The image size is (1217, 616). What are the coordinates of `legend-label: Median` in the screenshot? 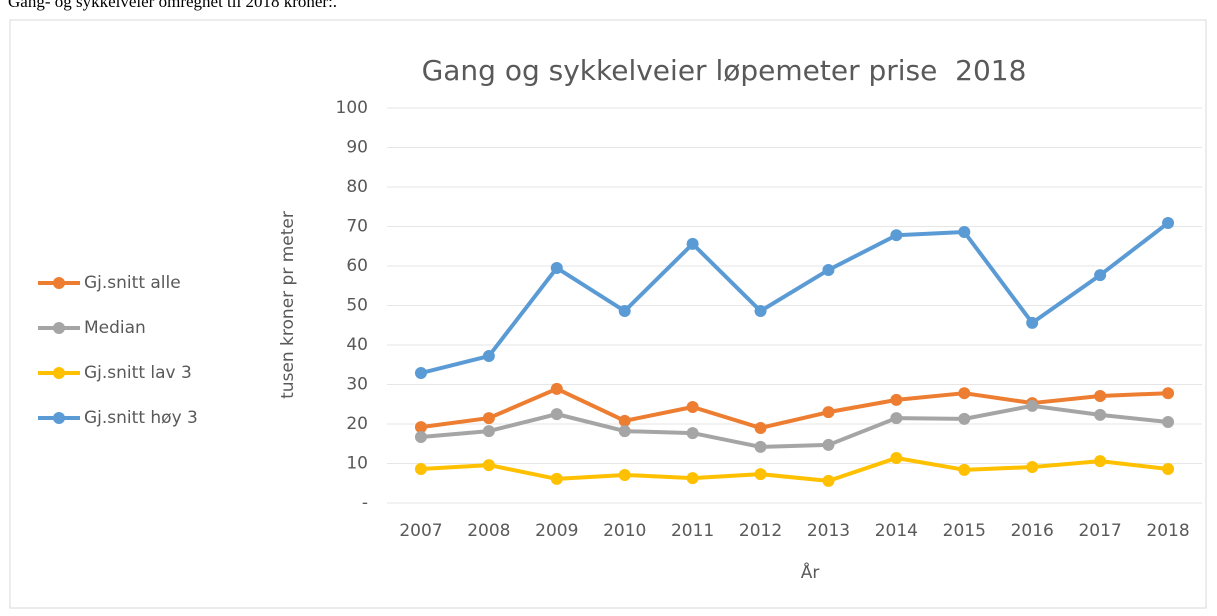 It's located at (115, 328).